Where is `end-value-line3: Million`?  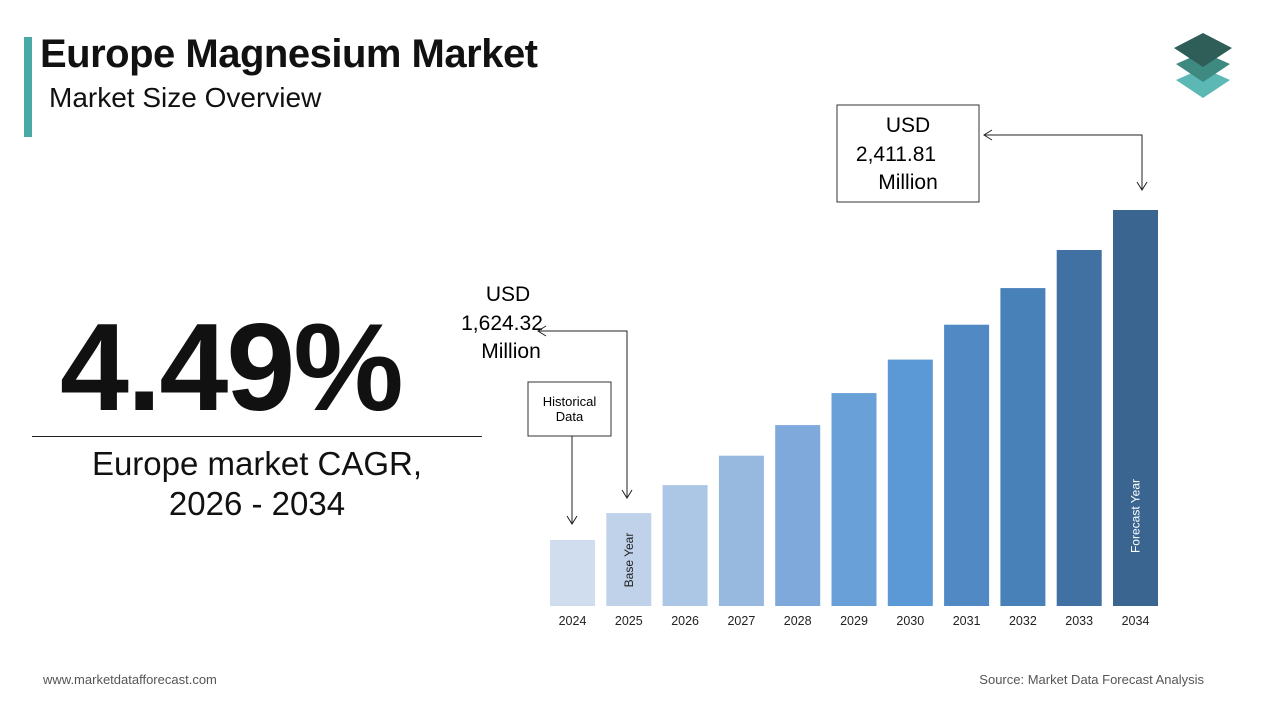 end-value-line3: Million is located at coordinates (908, 182).